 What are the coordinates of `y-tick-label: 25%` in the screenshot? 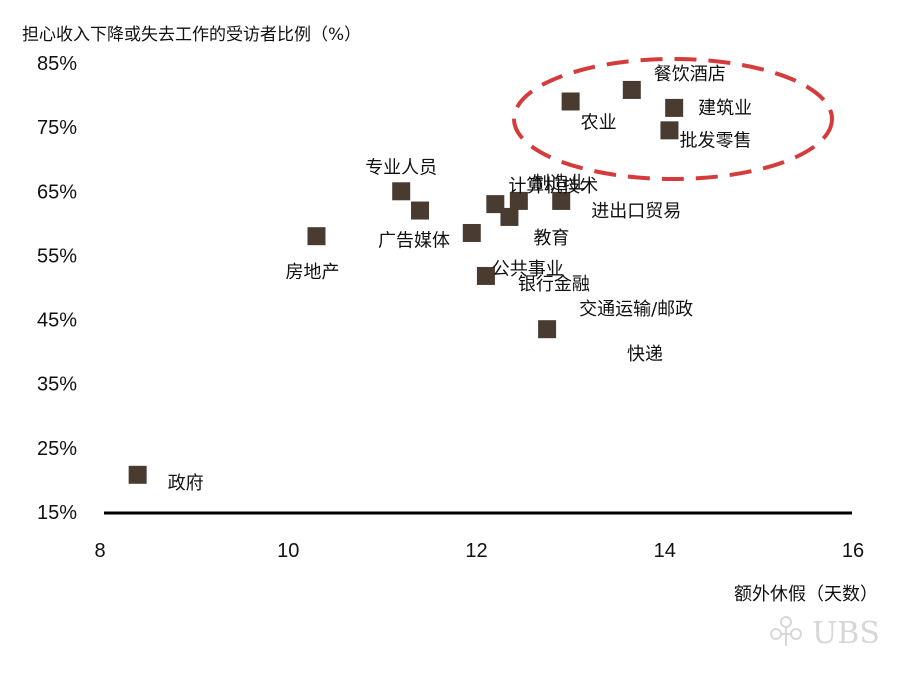 It's located at (57, 449).